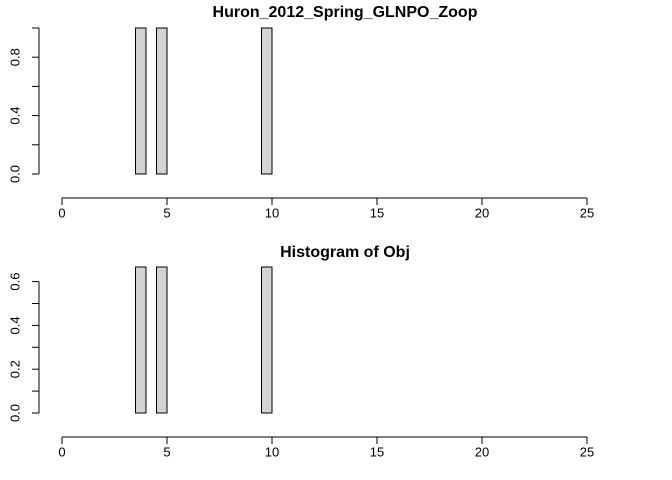 This screenshot has height=480, width=672. Describe the element at coordinates (345, 252) in the screenshot. I see `chart-title: Histogram of Obj` at that location.